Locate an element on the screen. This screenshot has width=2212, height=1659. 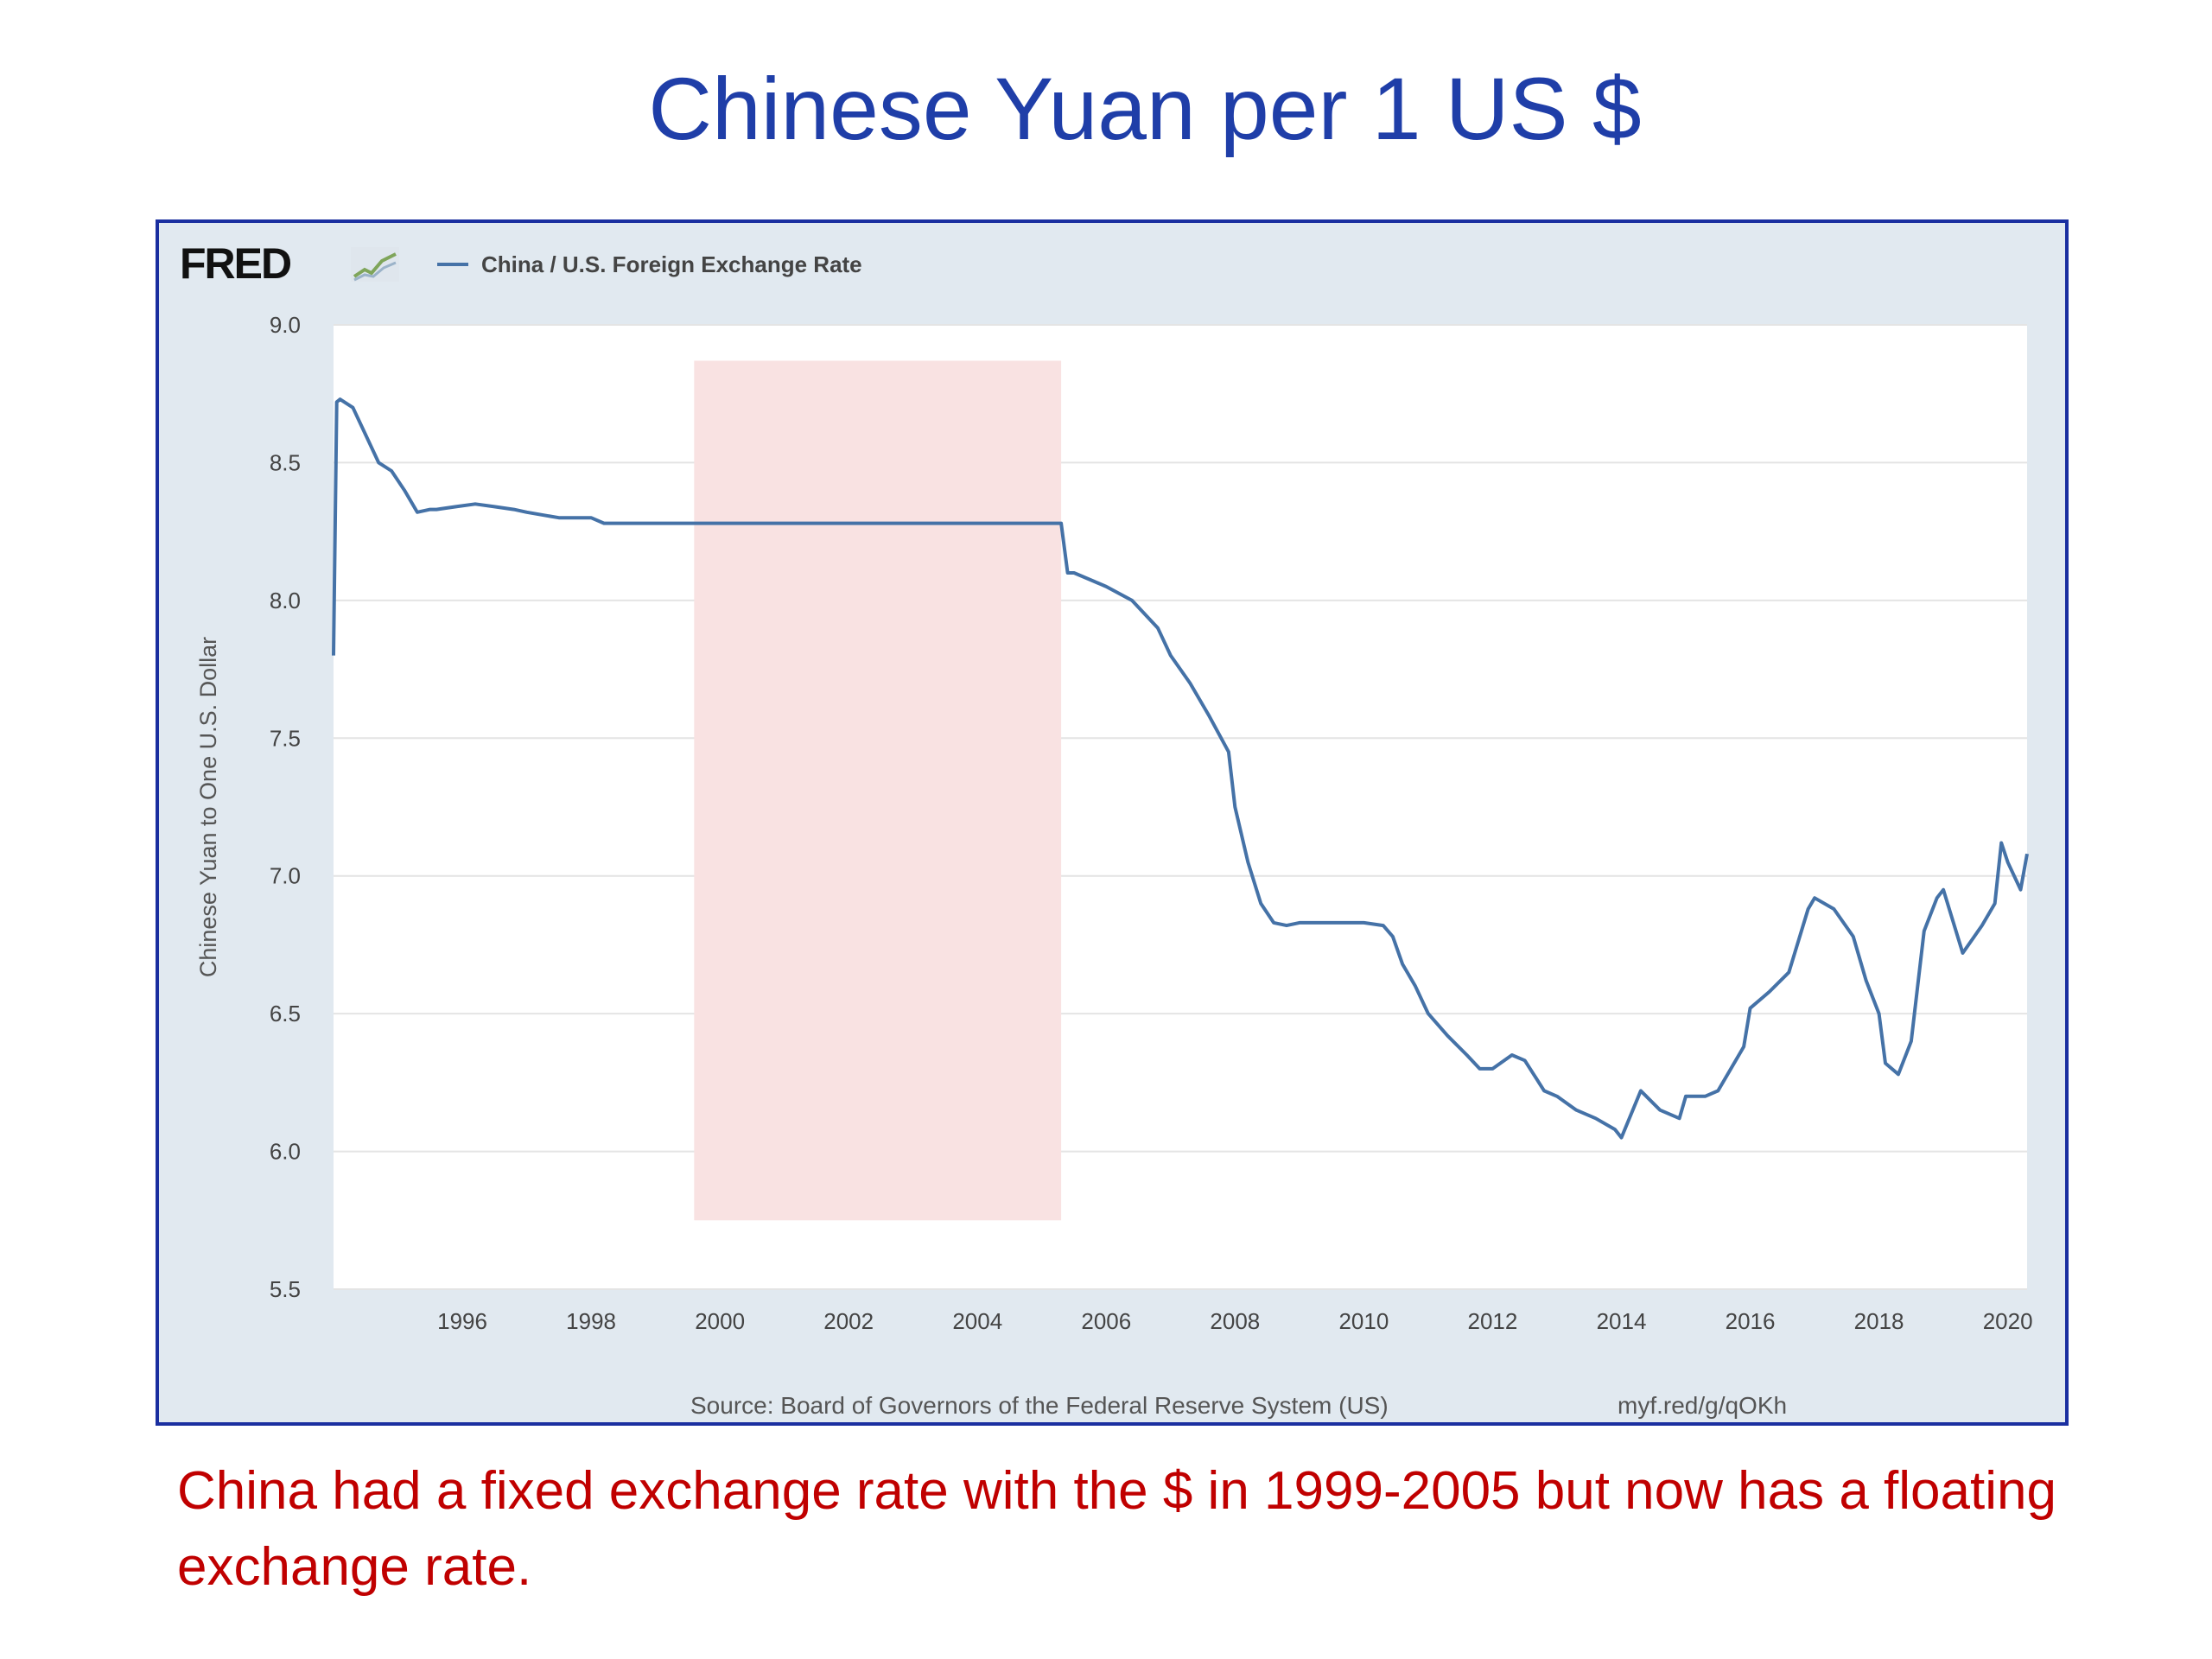
x-tick-label: 1996 is located at coordinates (462, 1321).